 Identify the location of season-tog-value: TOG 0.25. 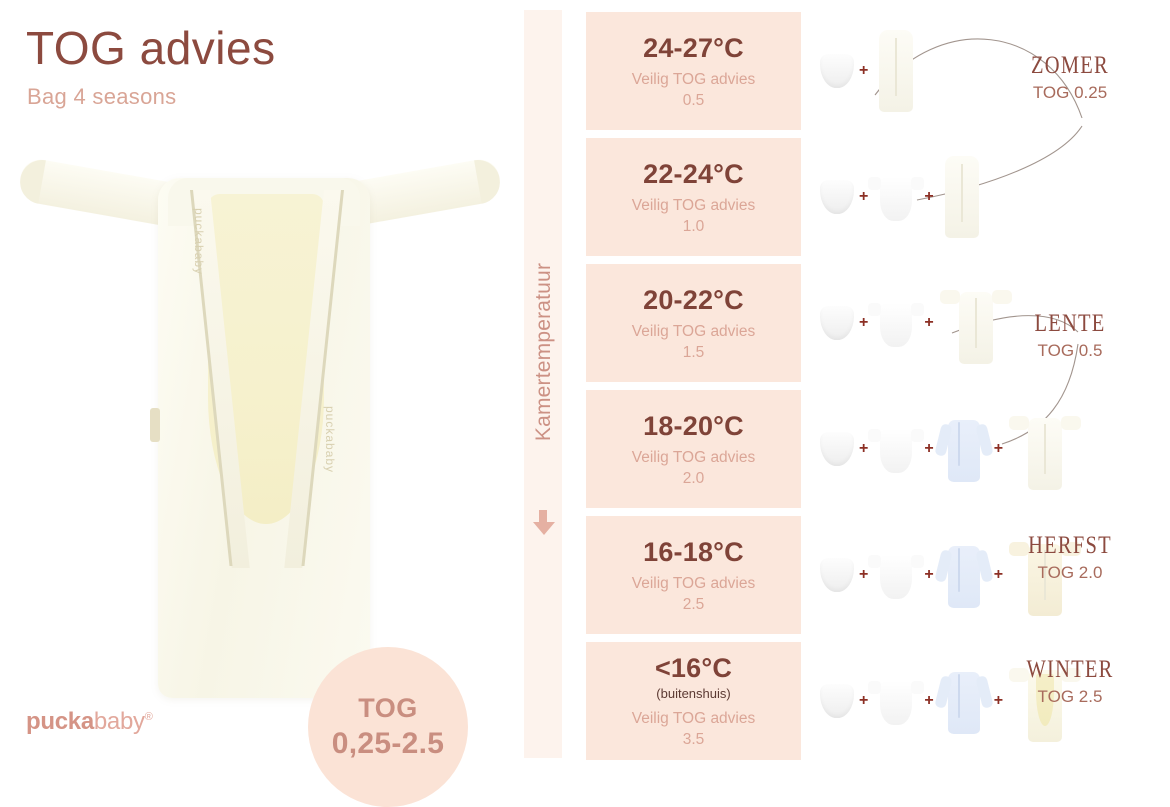
(1070, 92).